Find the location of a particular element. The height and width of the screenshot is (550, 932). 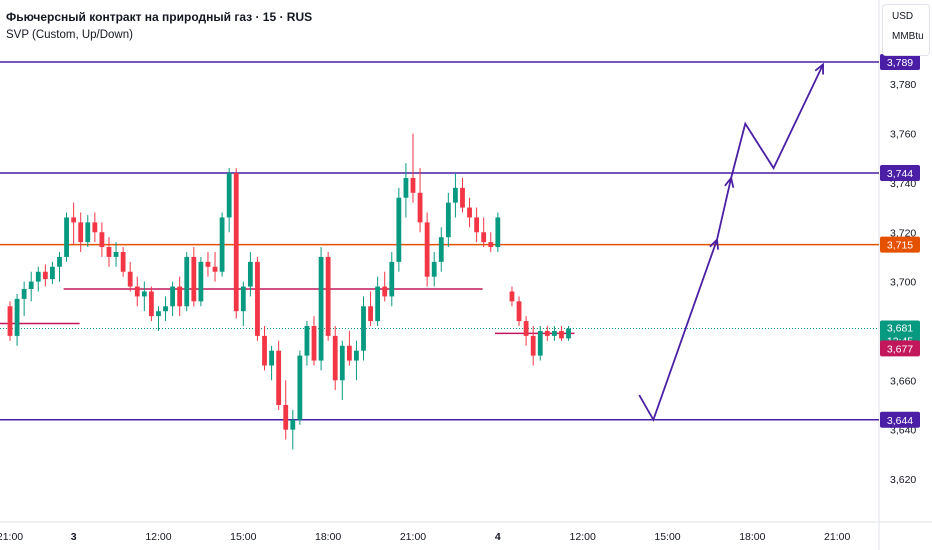

y-tick-label: 3,700 is located at coordinates (903, 283).